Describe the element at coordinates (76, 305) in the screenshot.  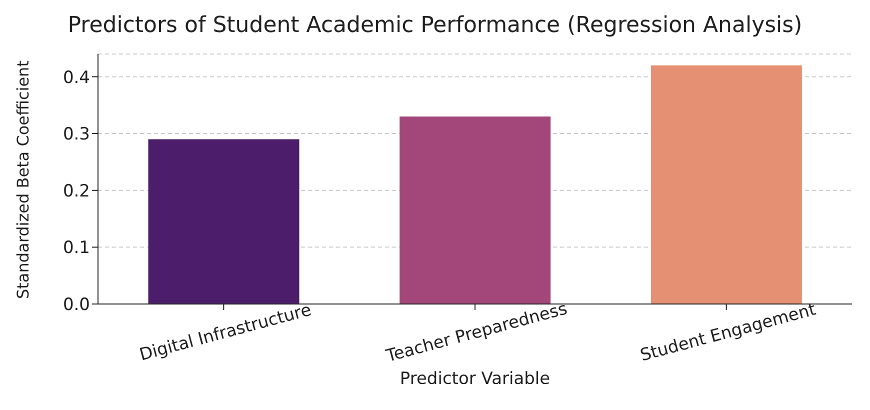
I see `y-tick-label: 0.0` at that location.